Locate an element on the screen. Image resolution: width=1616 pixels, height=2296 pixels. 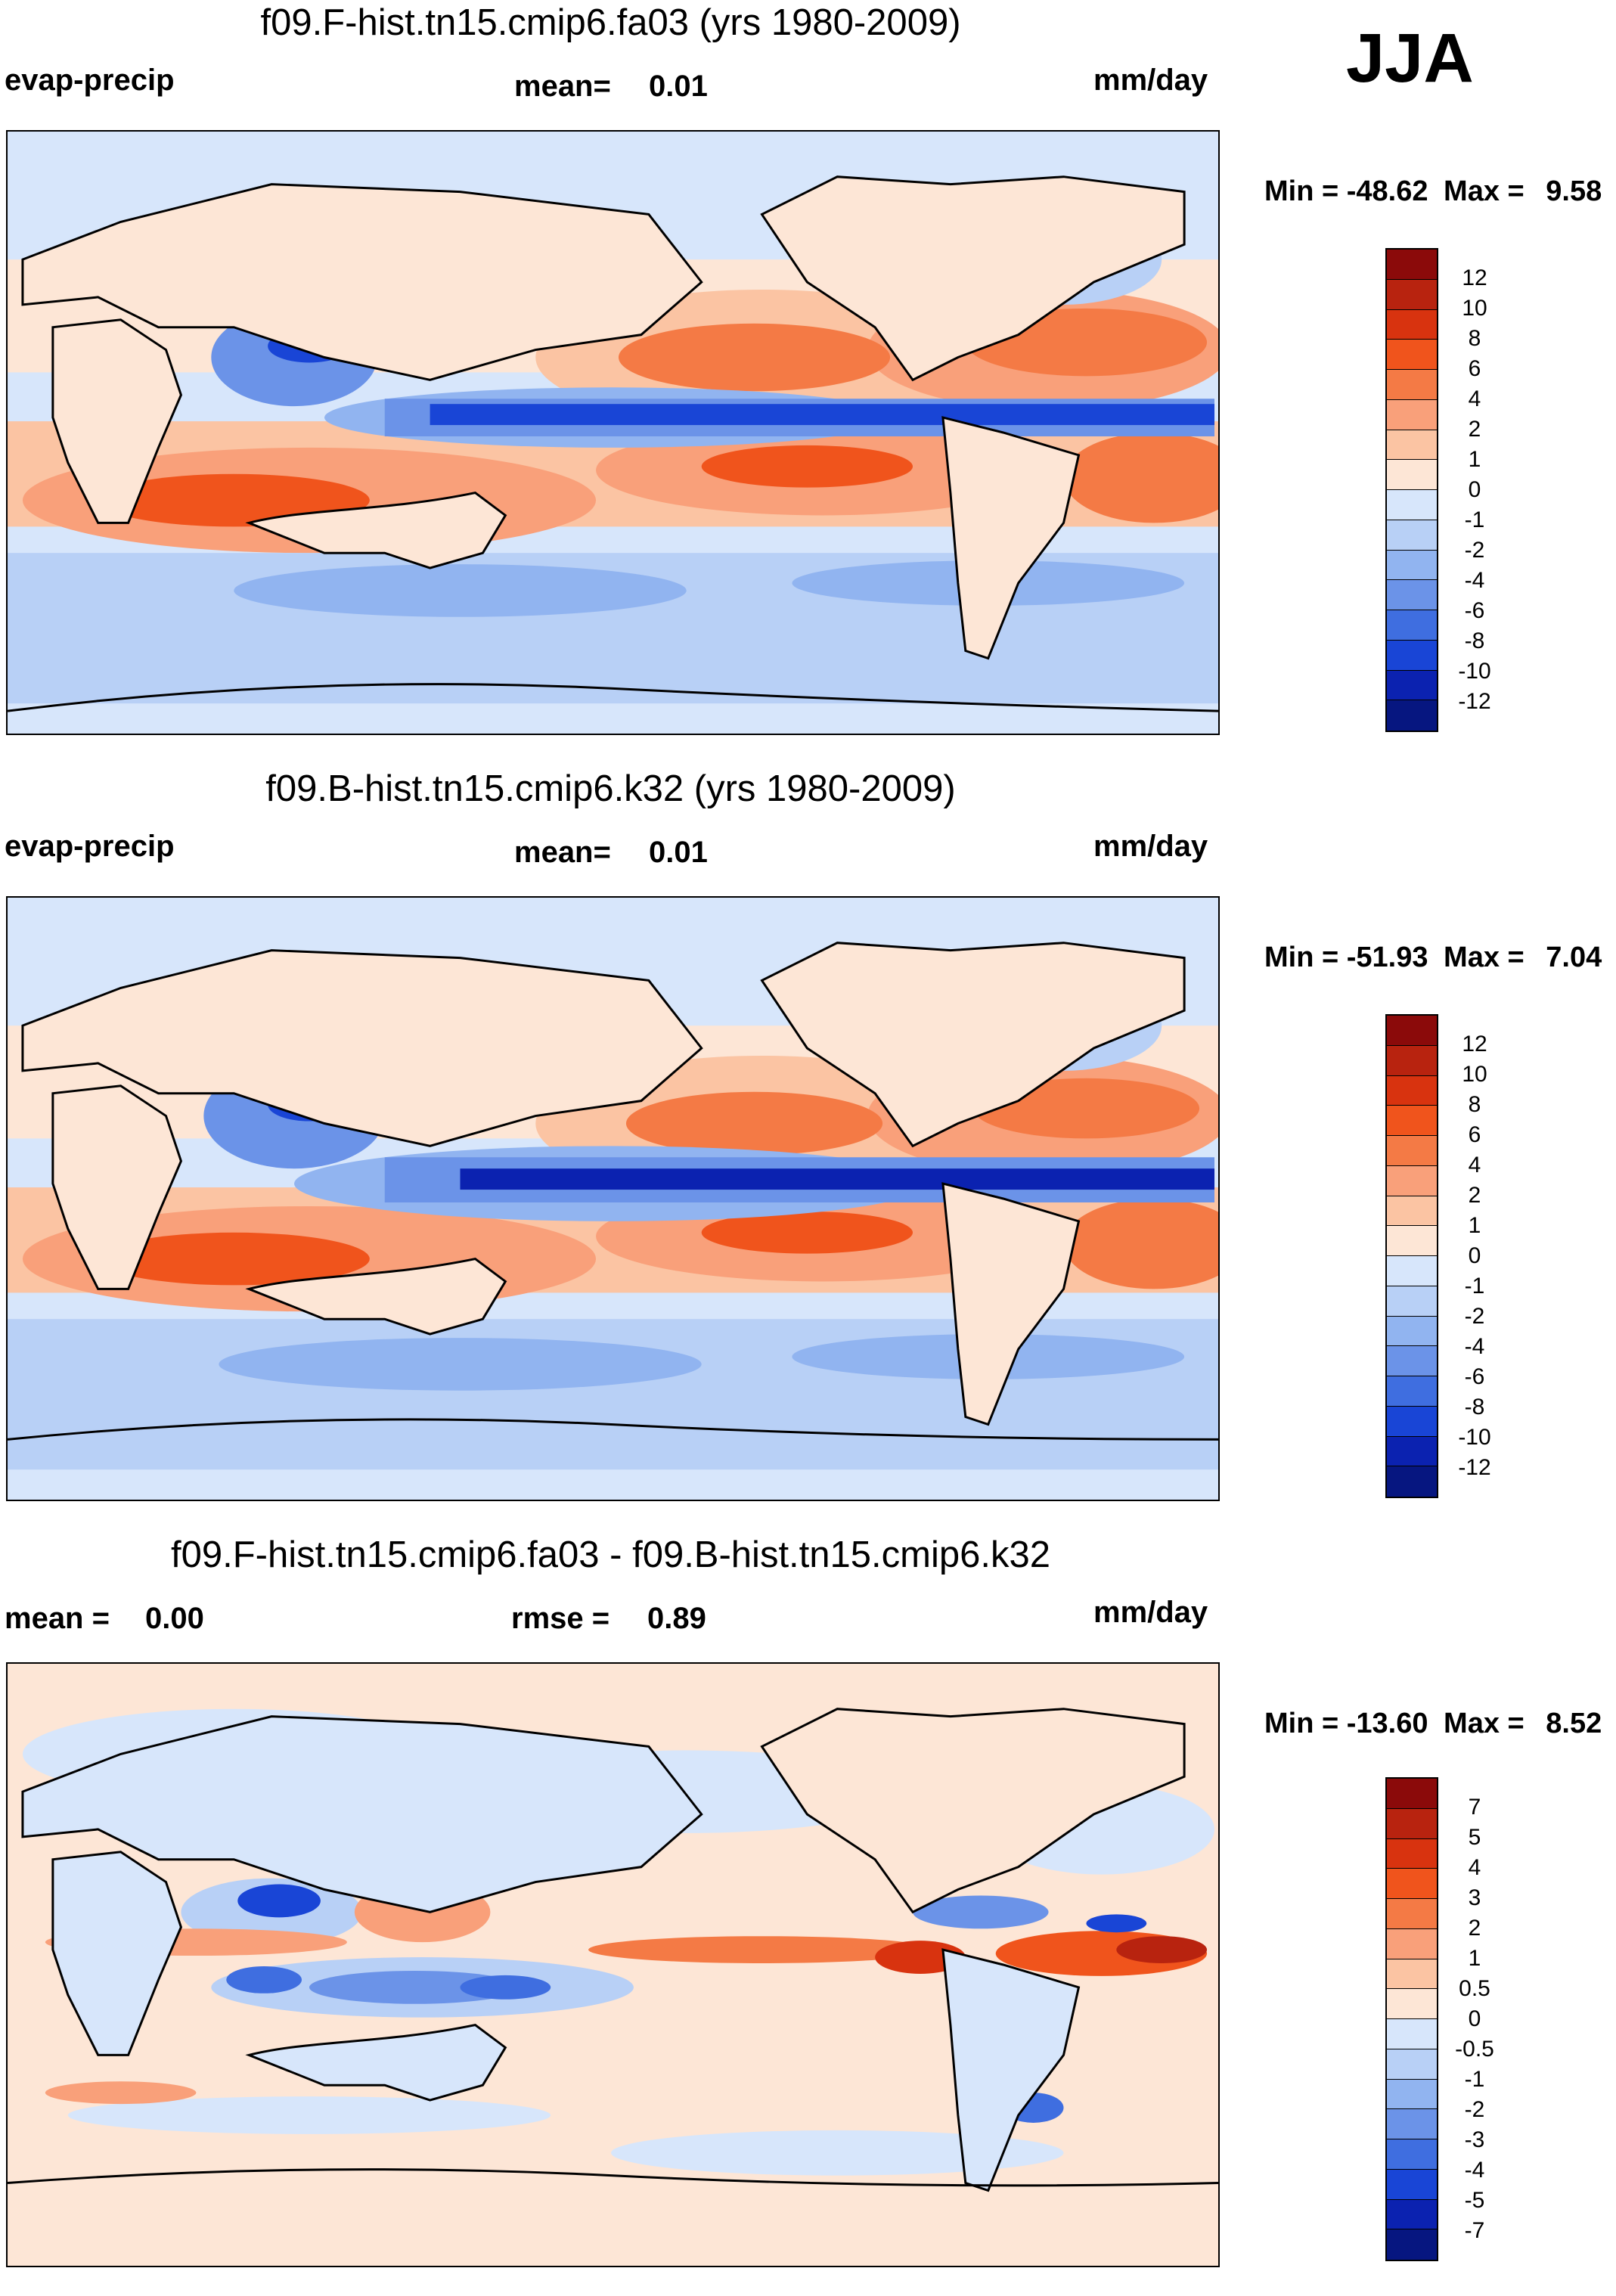
min-text: Min = -51.93 is located at coordinates (1346, 957).